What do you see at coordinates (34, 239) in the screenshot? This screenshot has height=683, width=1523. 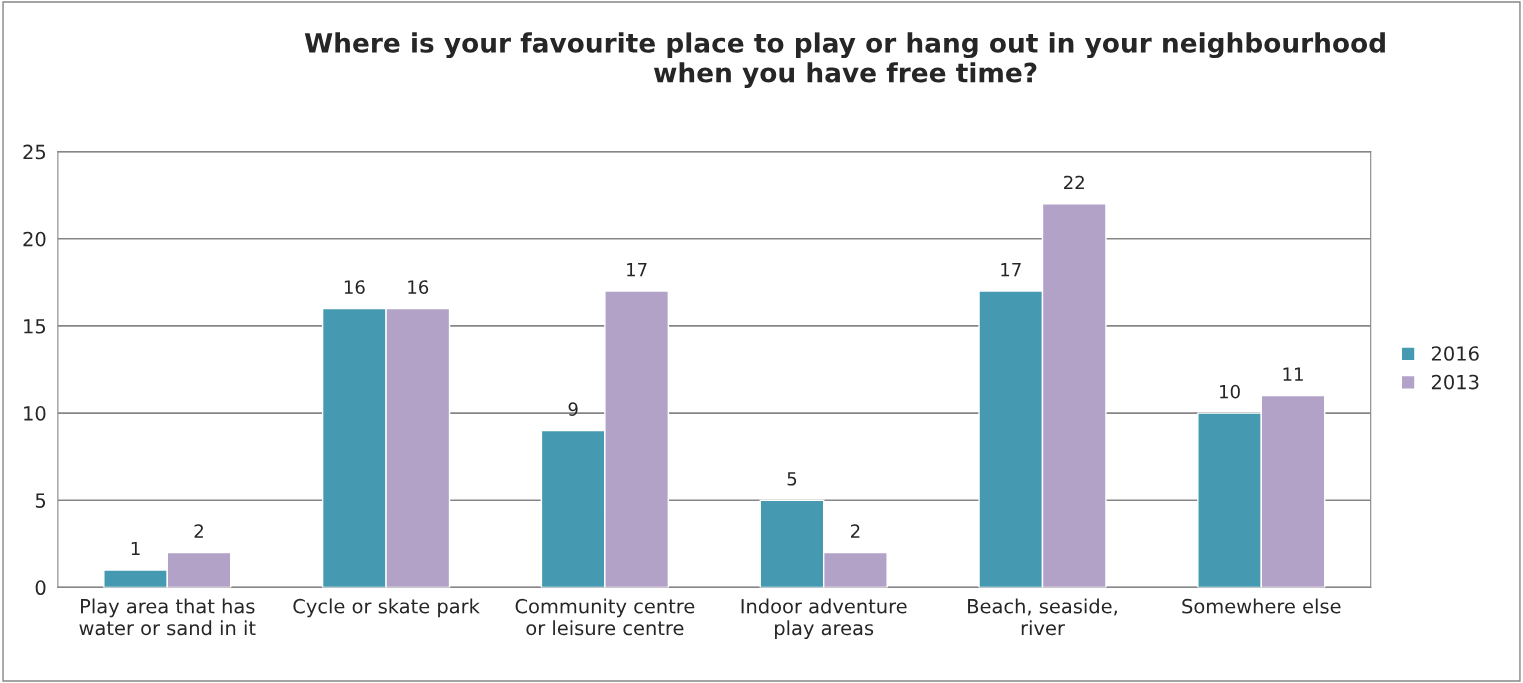 I see `y-tick-label: 20` at bounding box center [34, 239].